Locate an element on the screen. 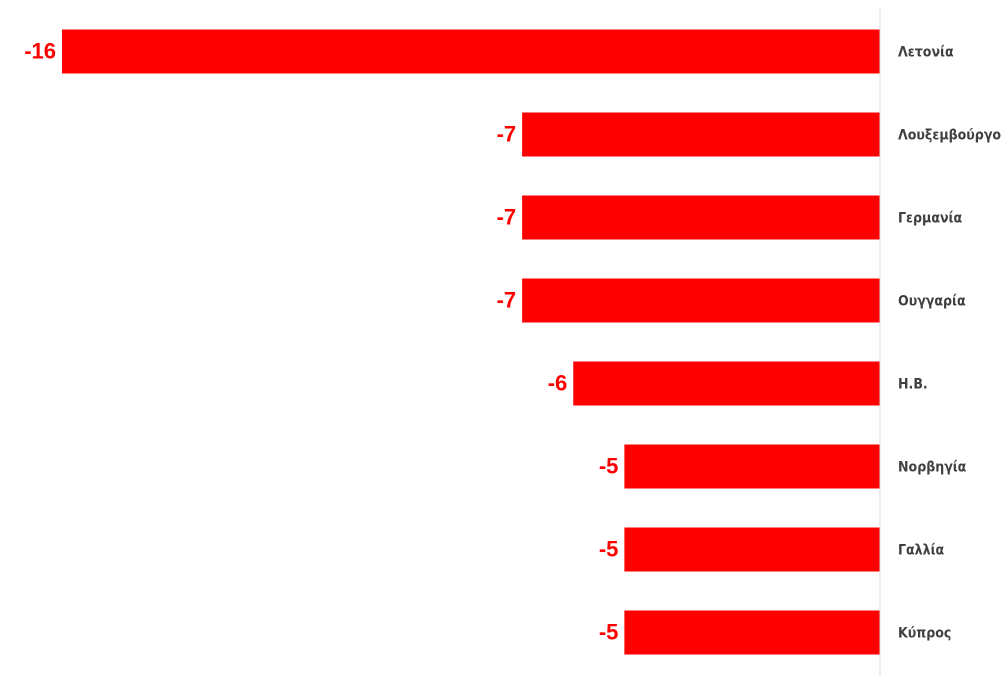 Image resolution: width=1004 pixels, height=679 pixels. data-label: -6 is located at coordinates (558, 382).